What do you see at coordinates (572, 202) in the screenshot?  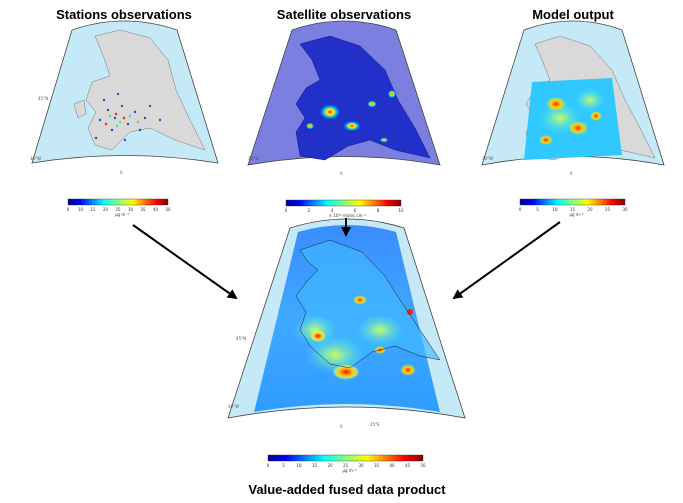 I see `model-colorbar` at bounding box center [572, 202].